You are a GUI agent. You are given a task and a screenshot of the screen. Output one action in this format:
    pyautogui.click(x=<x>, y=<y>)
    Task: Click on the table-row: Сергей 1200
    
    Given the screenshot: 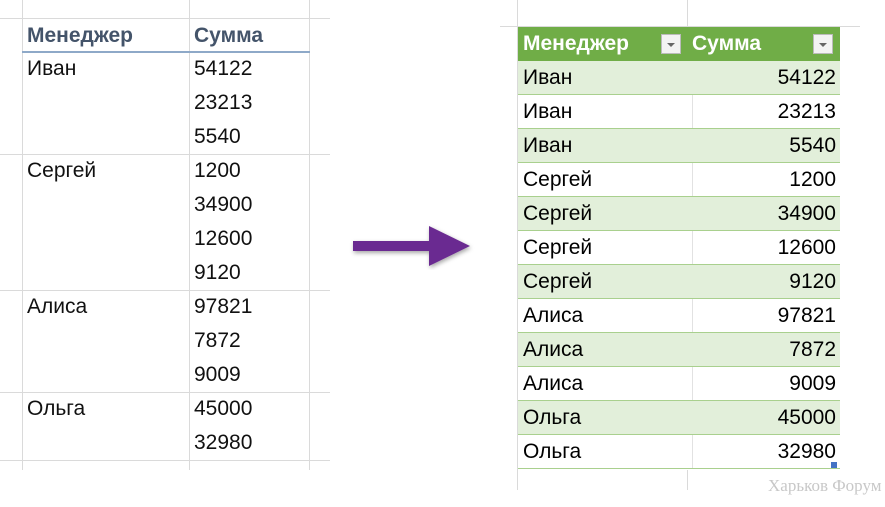 What is the action you would take?
    pyautogui.click(x=679, y=180)
    